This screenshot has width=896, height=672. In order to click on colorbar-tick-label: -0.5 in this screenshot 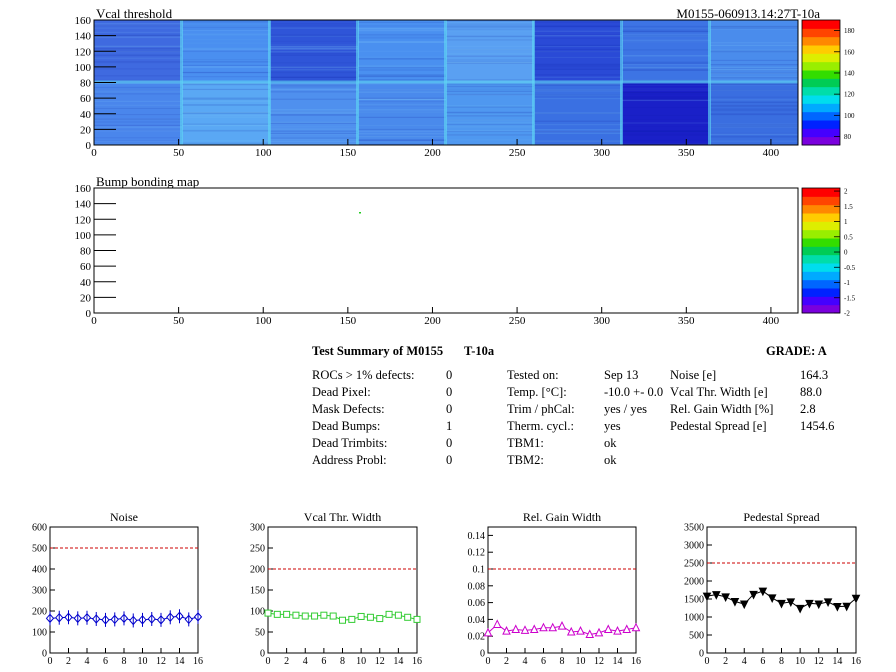, I will do `click(850, 268)`.